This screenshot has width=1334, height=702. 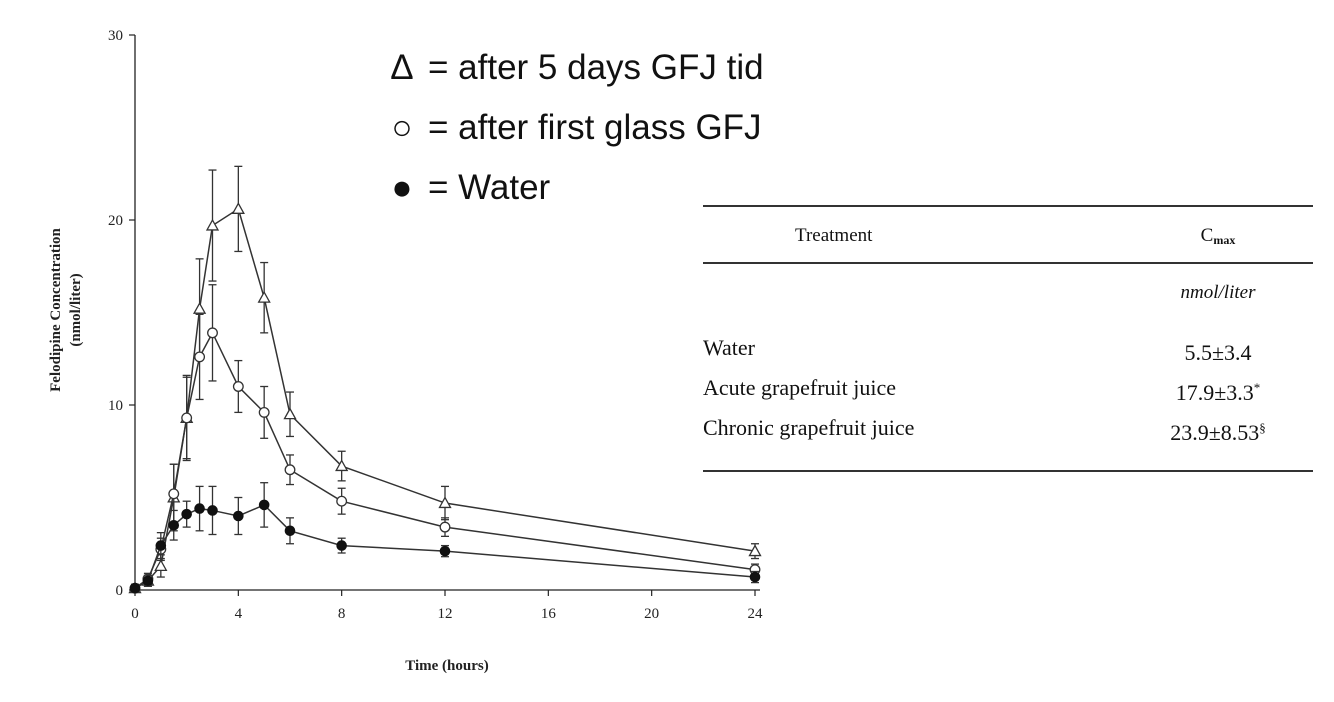 What do you see at coordinates (1008, 471) in the screenshot?
I see `table-bottom-rule` at bounding box center [1008, 471].